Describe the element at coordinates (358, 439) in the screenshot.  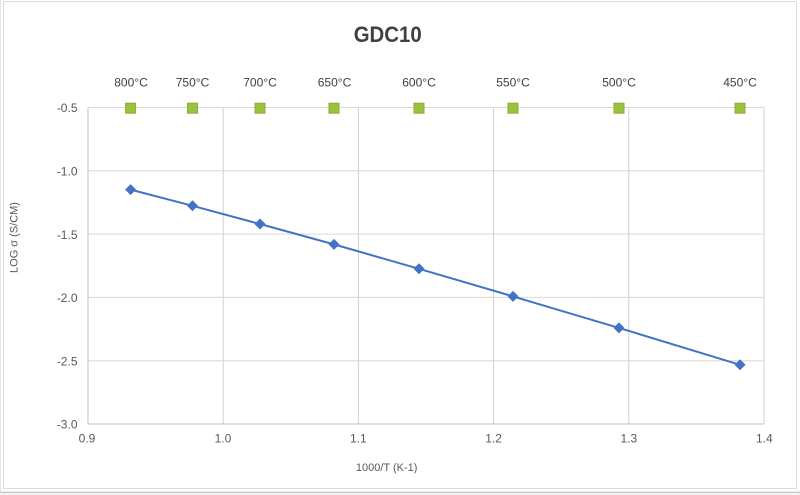
I see `svg-text: 1.1` at that location.